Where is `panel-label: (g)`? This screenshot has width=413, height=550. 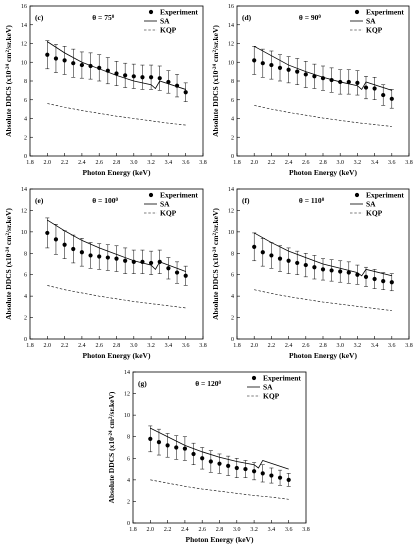
panel-label: (g) is located at coordinates (142, 383).